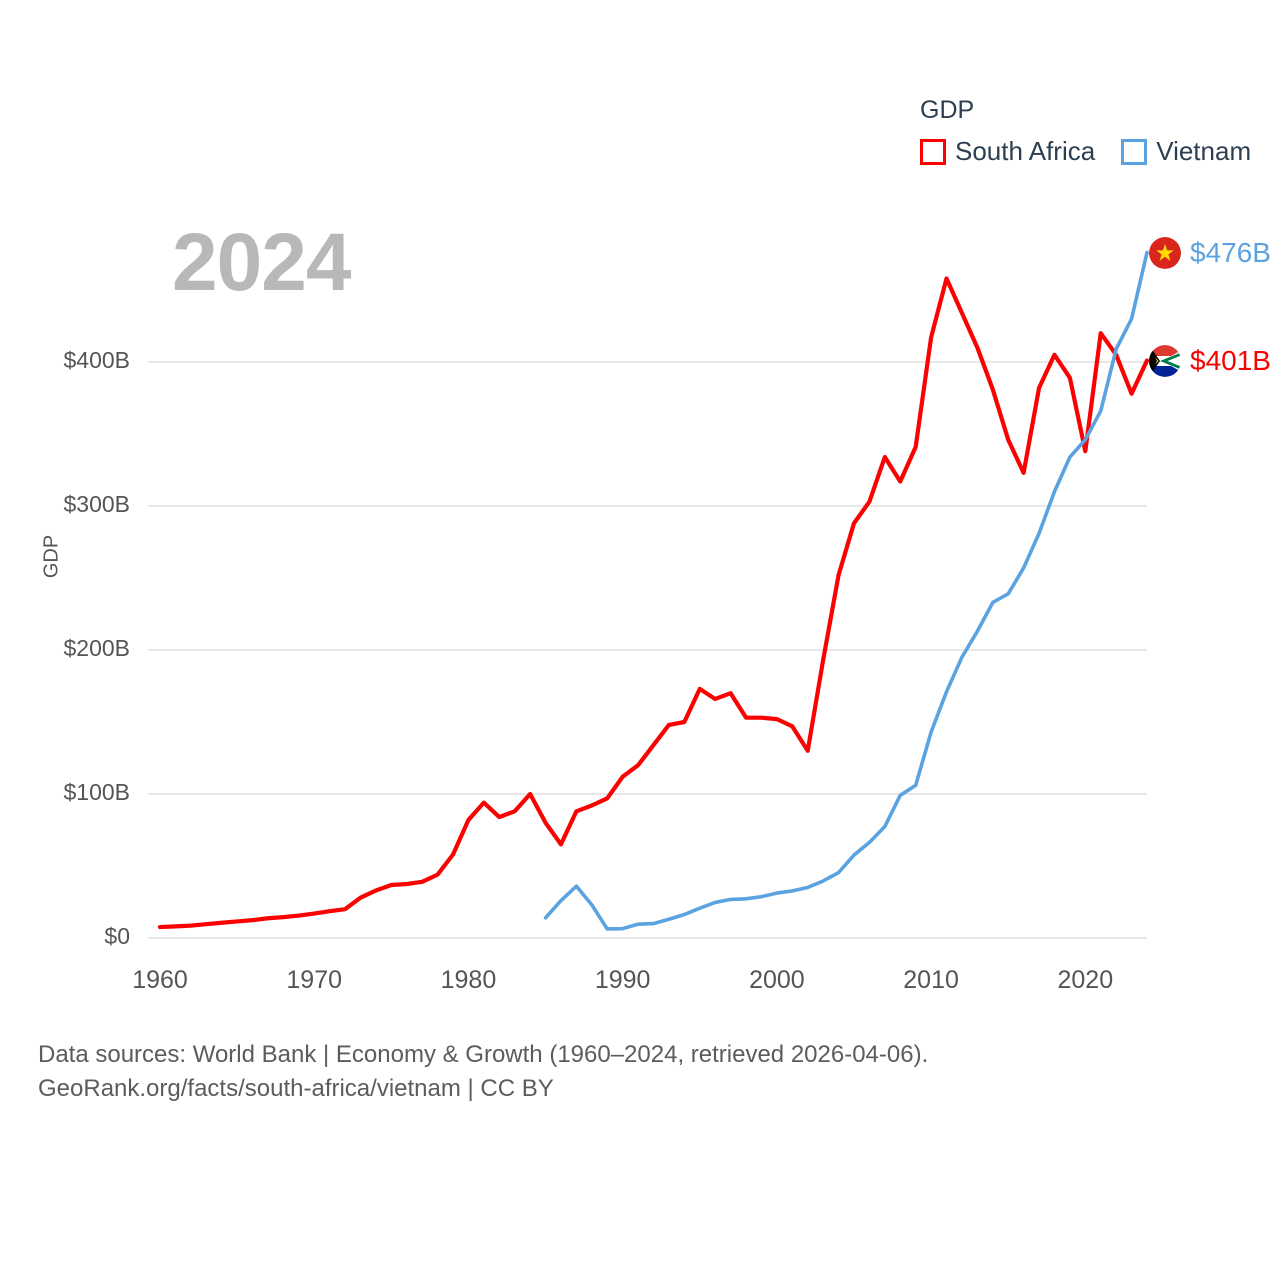 Image resolution: width=1280 pixels, height=1280 pixels. What do you see at coordinates (96, 504) in the screenshot?
I see `y-tick-label-300: $300B` at bounding box center [96, 504].